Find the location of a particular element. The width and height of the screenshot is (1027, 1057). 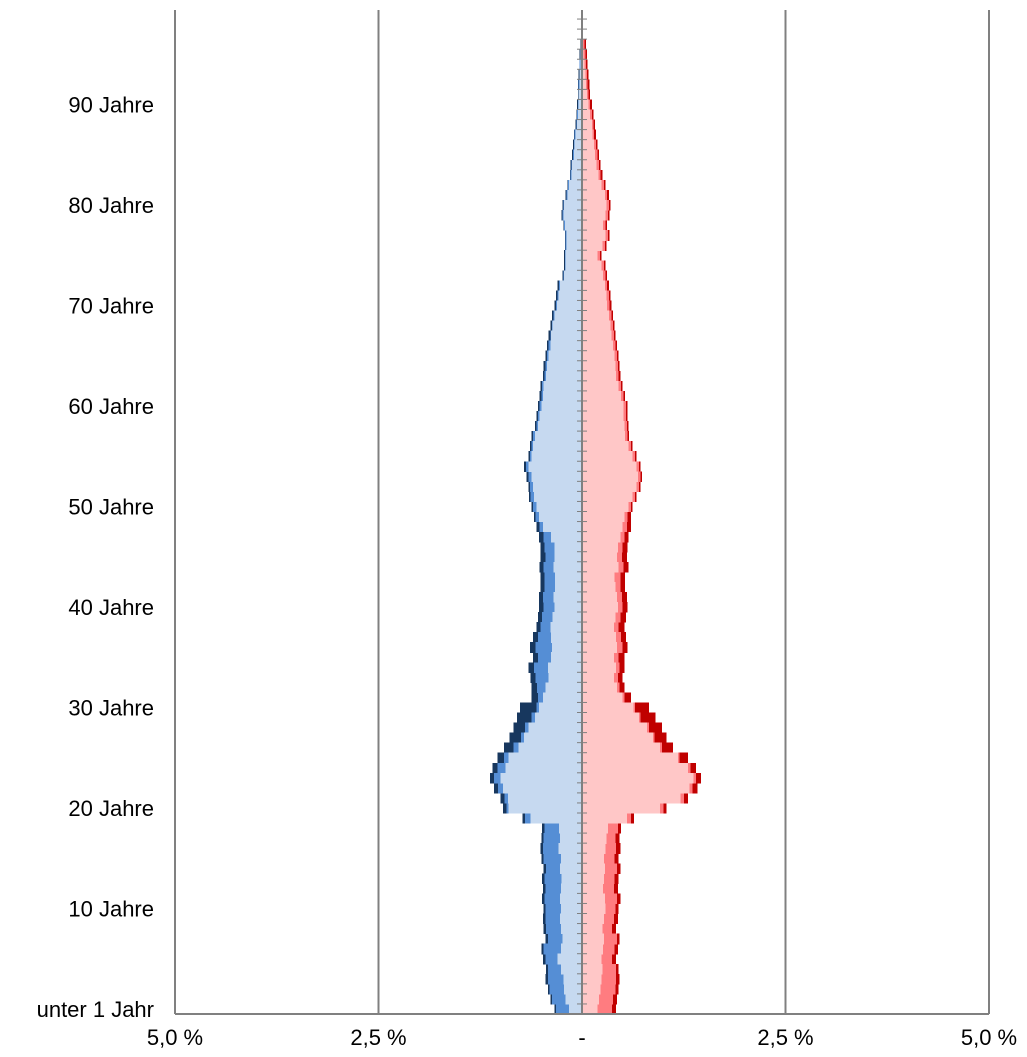

y-tick-label: 30 Jahre is located at coordinates (111, 707).